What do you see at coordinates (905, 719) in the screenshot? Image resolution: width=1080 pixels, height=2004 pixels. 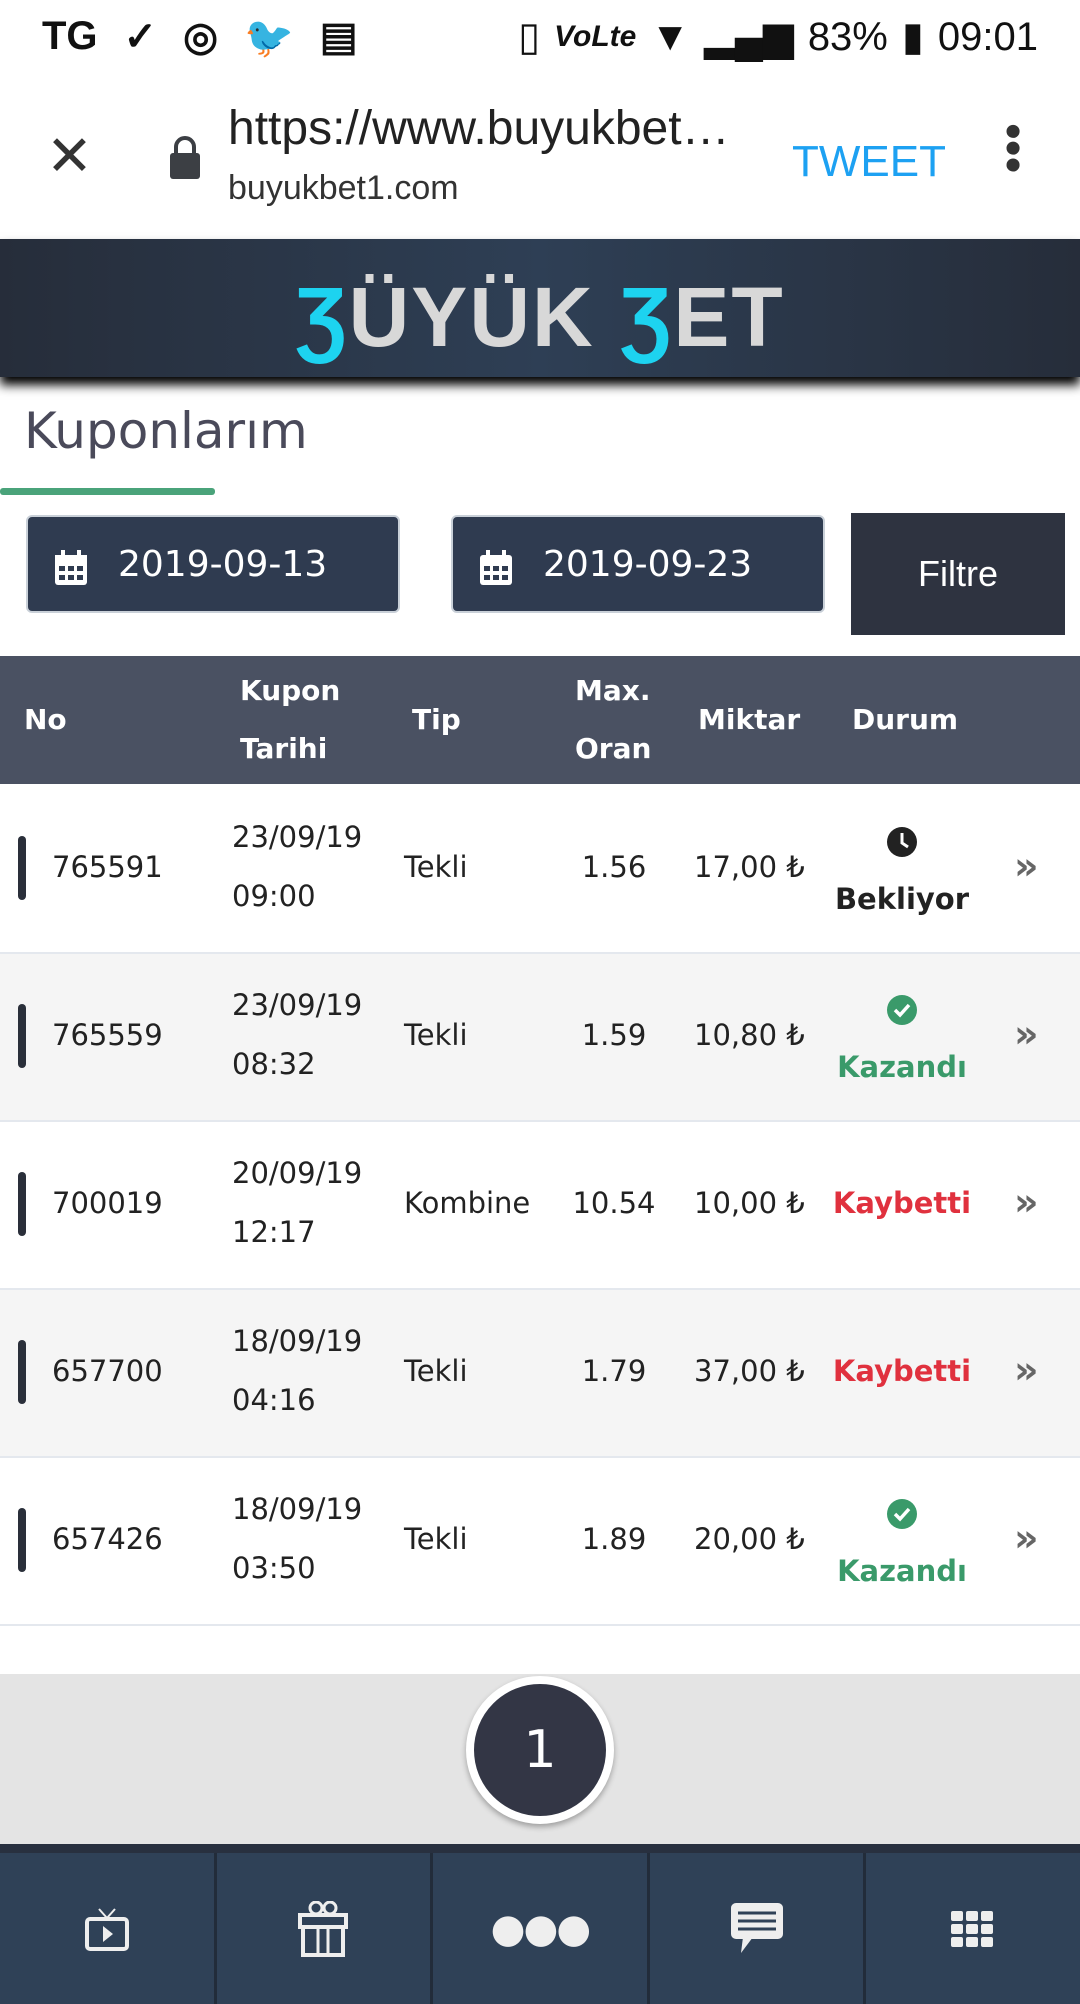 I see `col-status: Durum` at bounding box center [905, 719].